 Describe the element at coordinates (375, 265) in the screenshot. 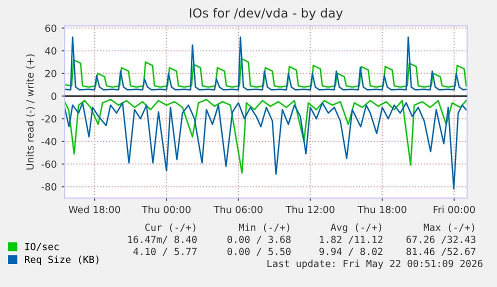

I see `text: Last update: Fri May 22 00:51:09 2026` at that location.